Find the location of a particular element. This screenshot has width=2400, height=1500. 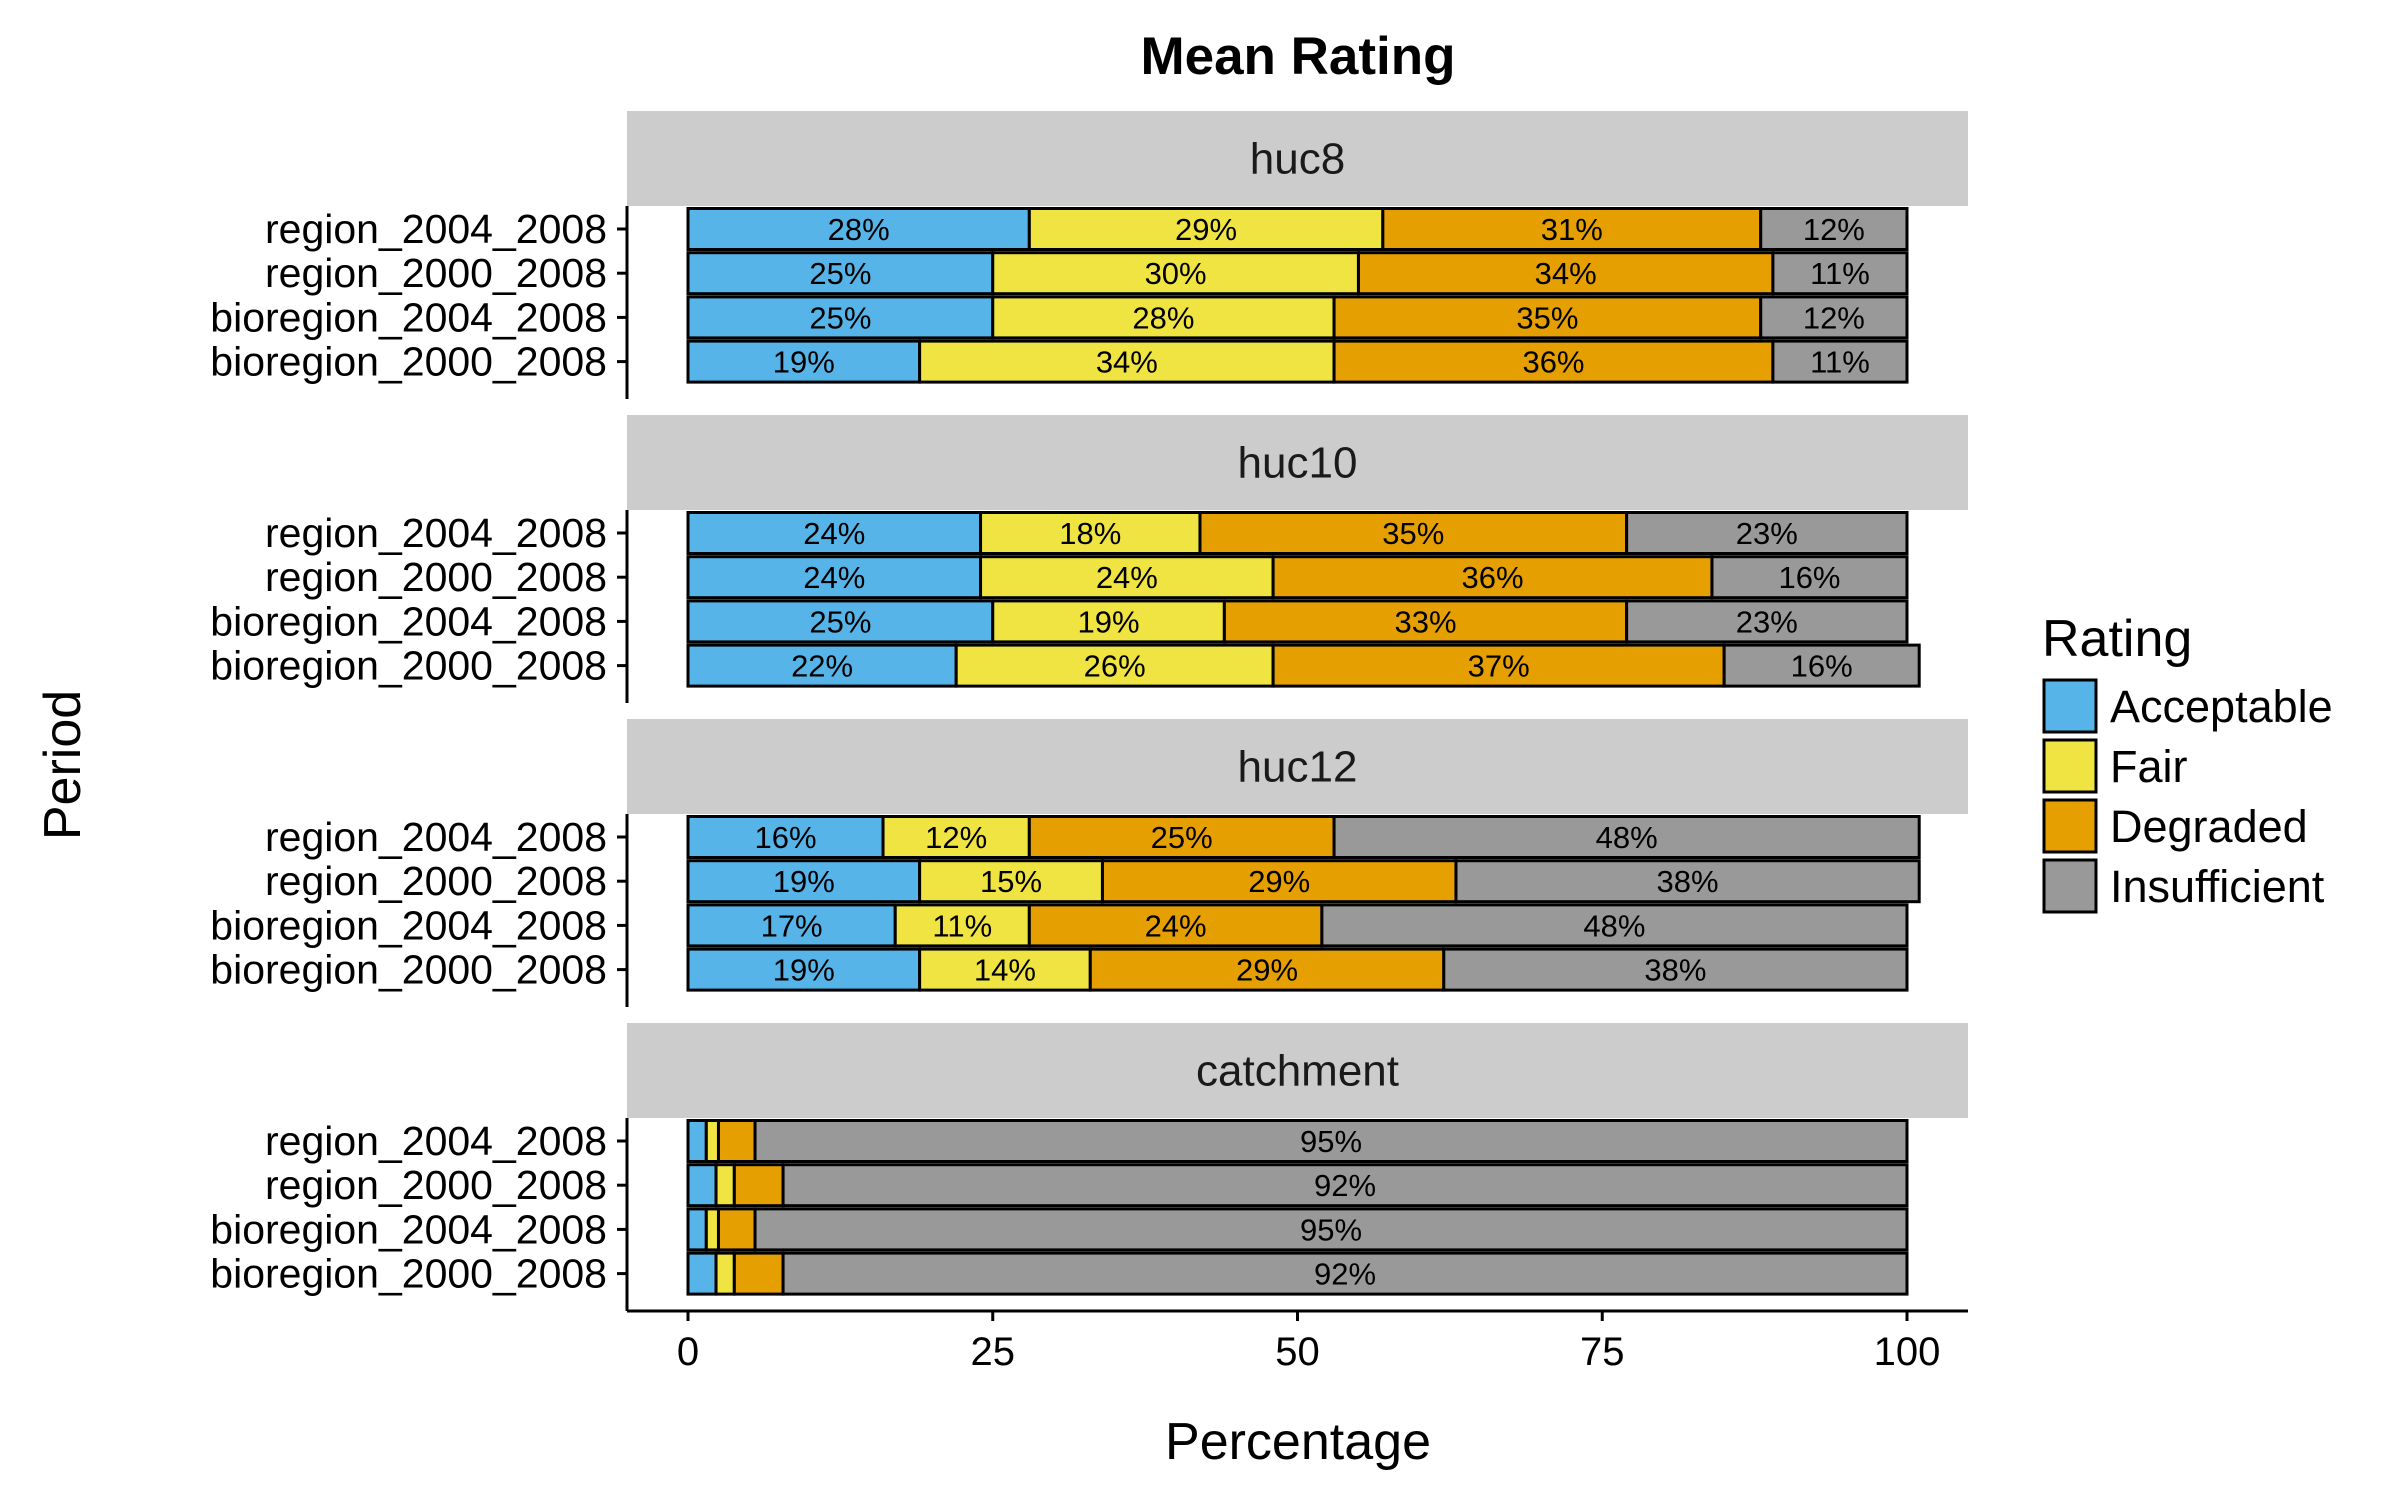

bar-row: bioregion_2000_2008 92% is located at coordinates (1059, 1274).